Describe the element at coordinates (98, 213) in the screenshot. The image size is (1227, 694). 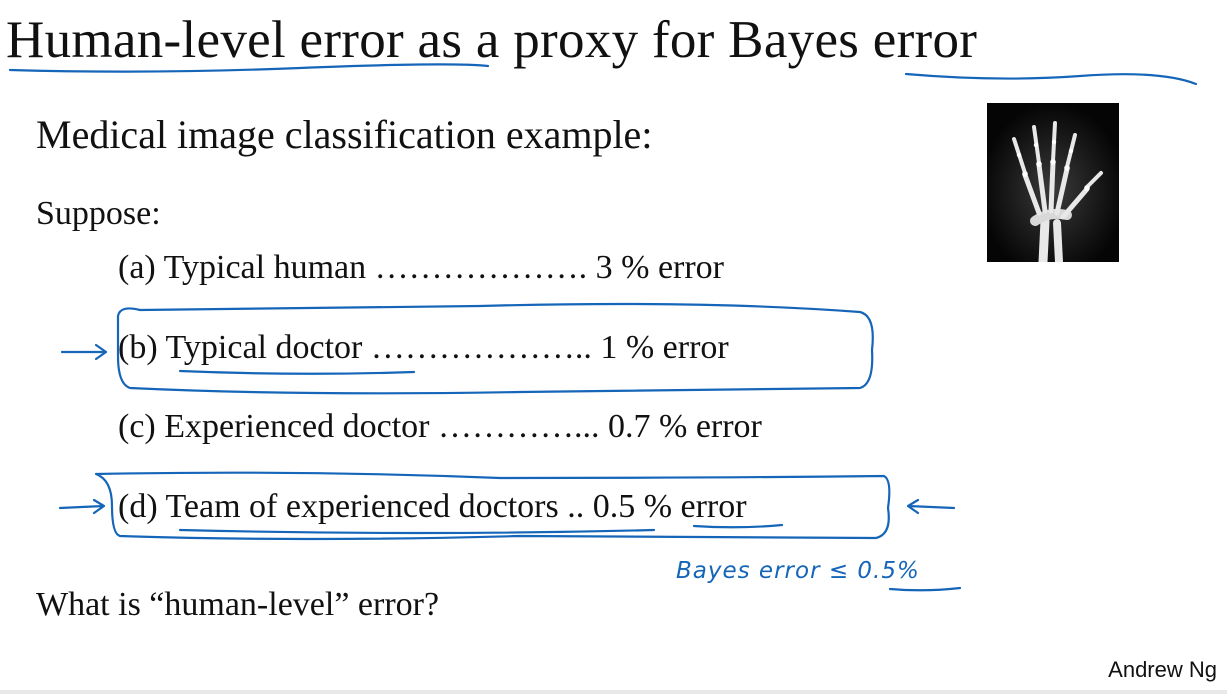
I see `suppose-label: Suppose:` at that location.